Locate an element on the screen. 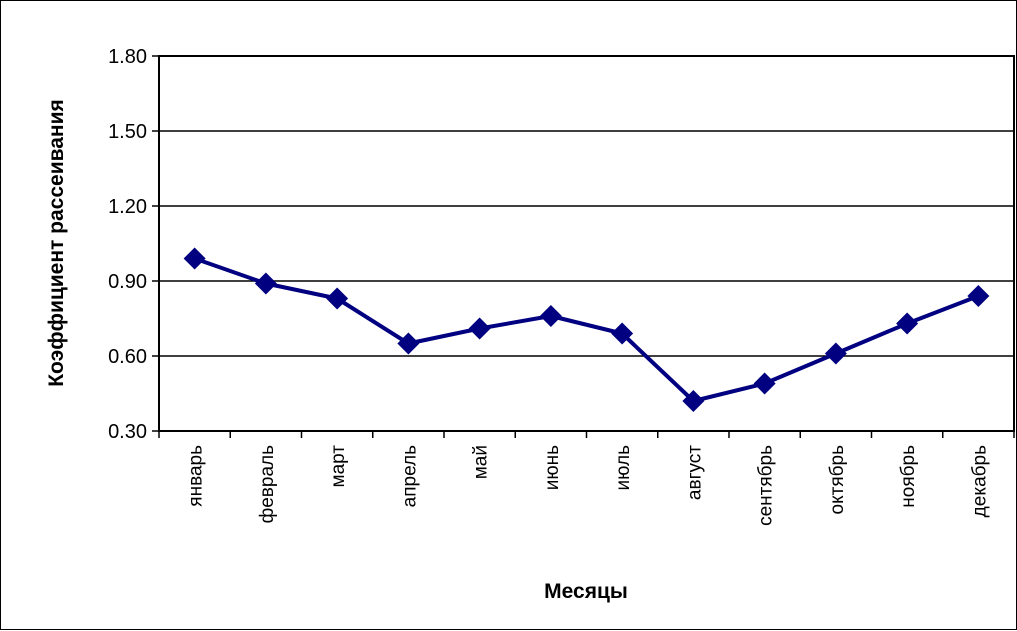 This screenshot has width=1017, height=631. y-tick-label: 0.60 is located at coordinates (127, 357).